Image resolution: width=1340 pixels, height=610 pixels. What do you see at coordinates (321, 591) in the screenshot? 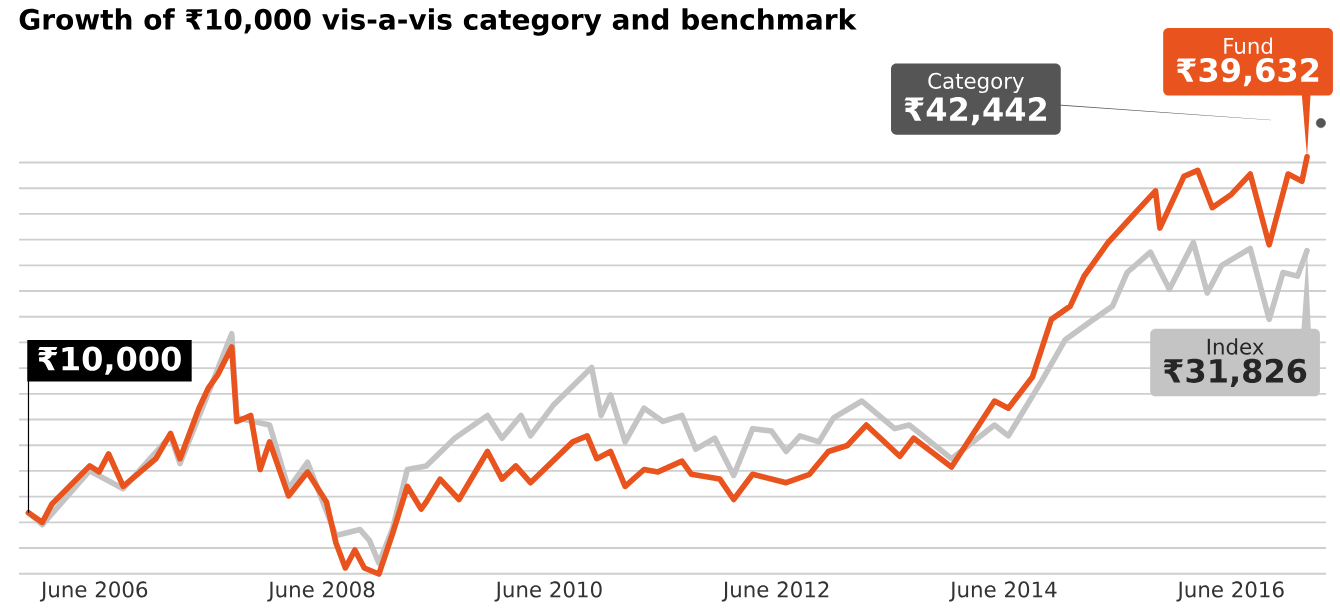
I see `x-tick-label: June 2008` at bounding box center [321, 591].